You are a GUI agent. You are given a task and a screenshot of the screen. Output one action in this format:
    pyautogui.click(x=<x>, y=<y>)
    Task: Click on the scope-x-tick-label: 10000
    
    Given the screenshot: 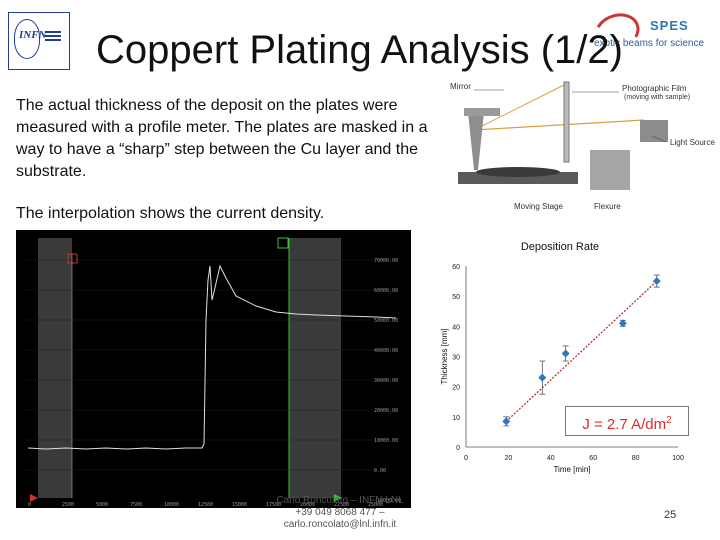 What is the action you would take?
    pyautogui.click(x=171, y=505)
    